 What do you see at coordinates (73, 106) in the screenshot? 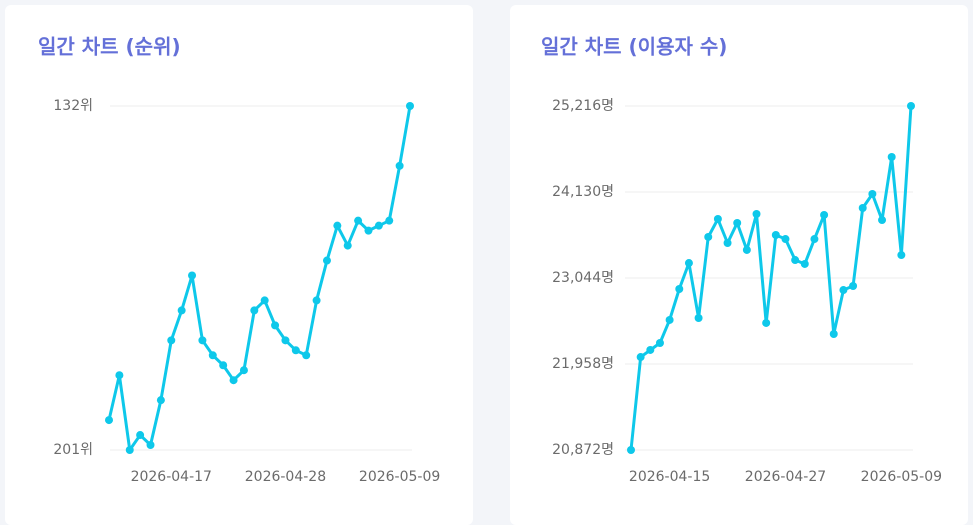
I see `y-tick-label: 132위` at bounding box center [73, 106].